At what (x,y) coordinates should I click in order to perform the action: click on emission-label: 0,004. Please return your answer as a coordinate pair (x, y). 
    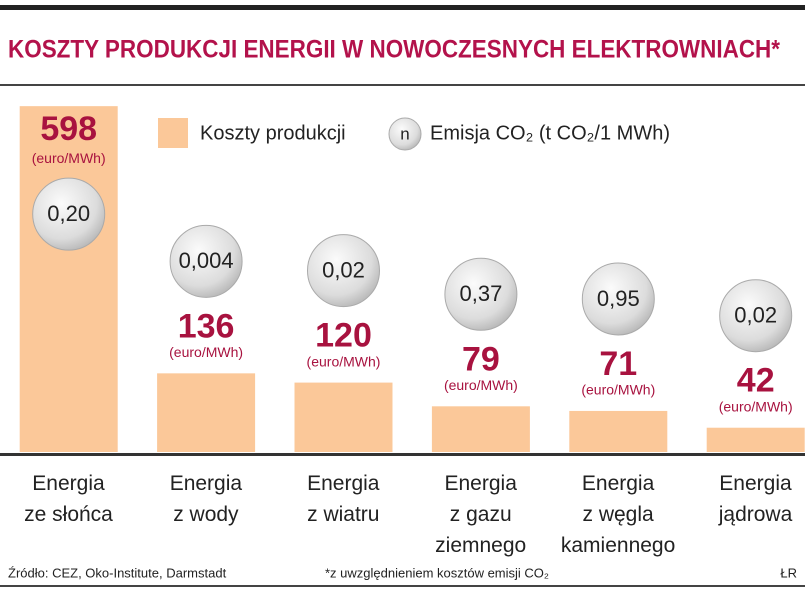
    Looking at the image, I should click on (206, 260).